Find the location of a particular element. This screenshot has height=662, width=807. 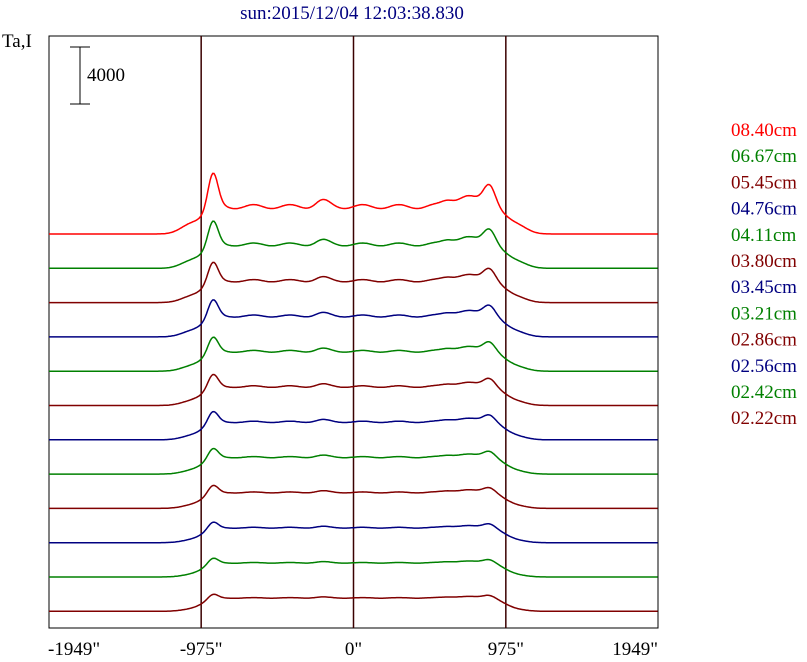

legend-item: 03.21cm is located at coordinates (764, 313).